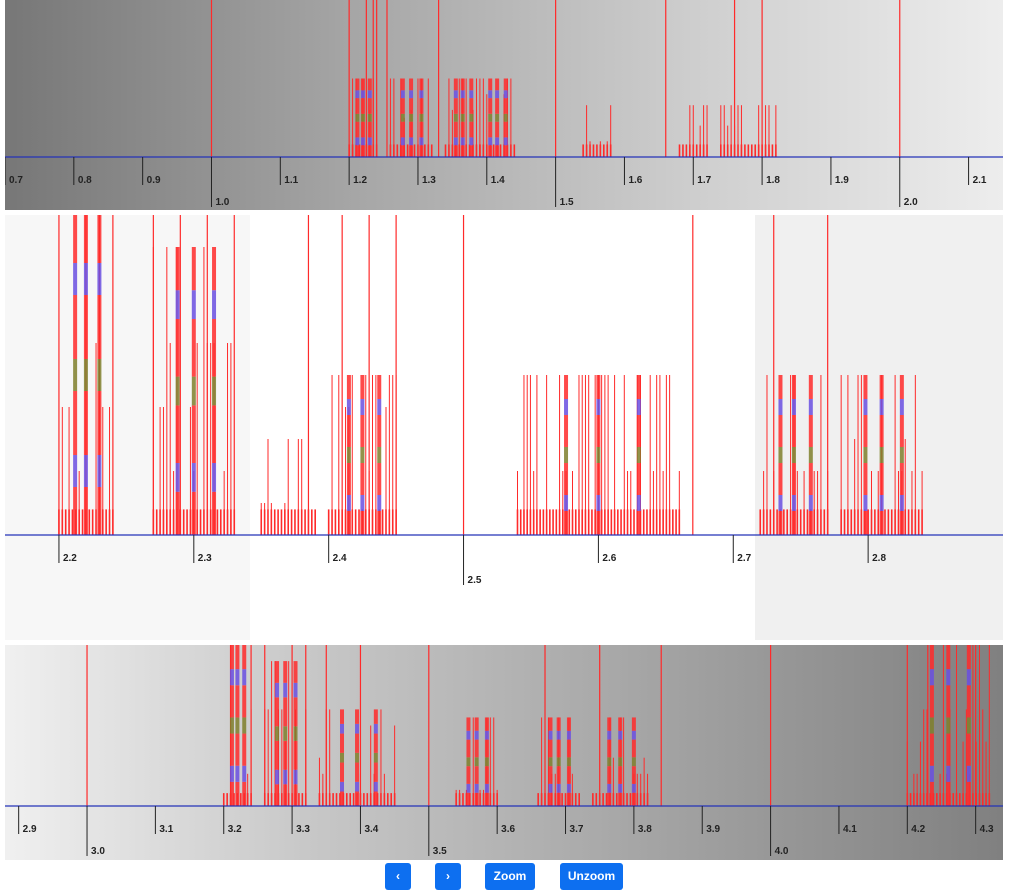 The image size is (1024, 893). Describe the element at coordinates (16, 180) in the screenshot. I see `tick-label: 0.7` at that location.